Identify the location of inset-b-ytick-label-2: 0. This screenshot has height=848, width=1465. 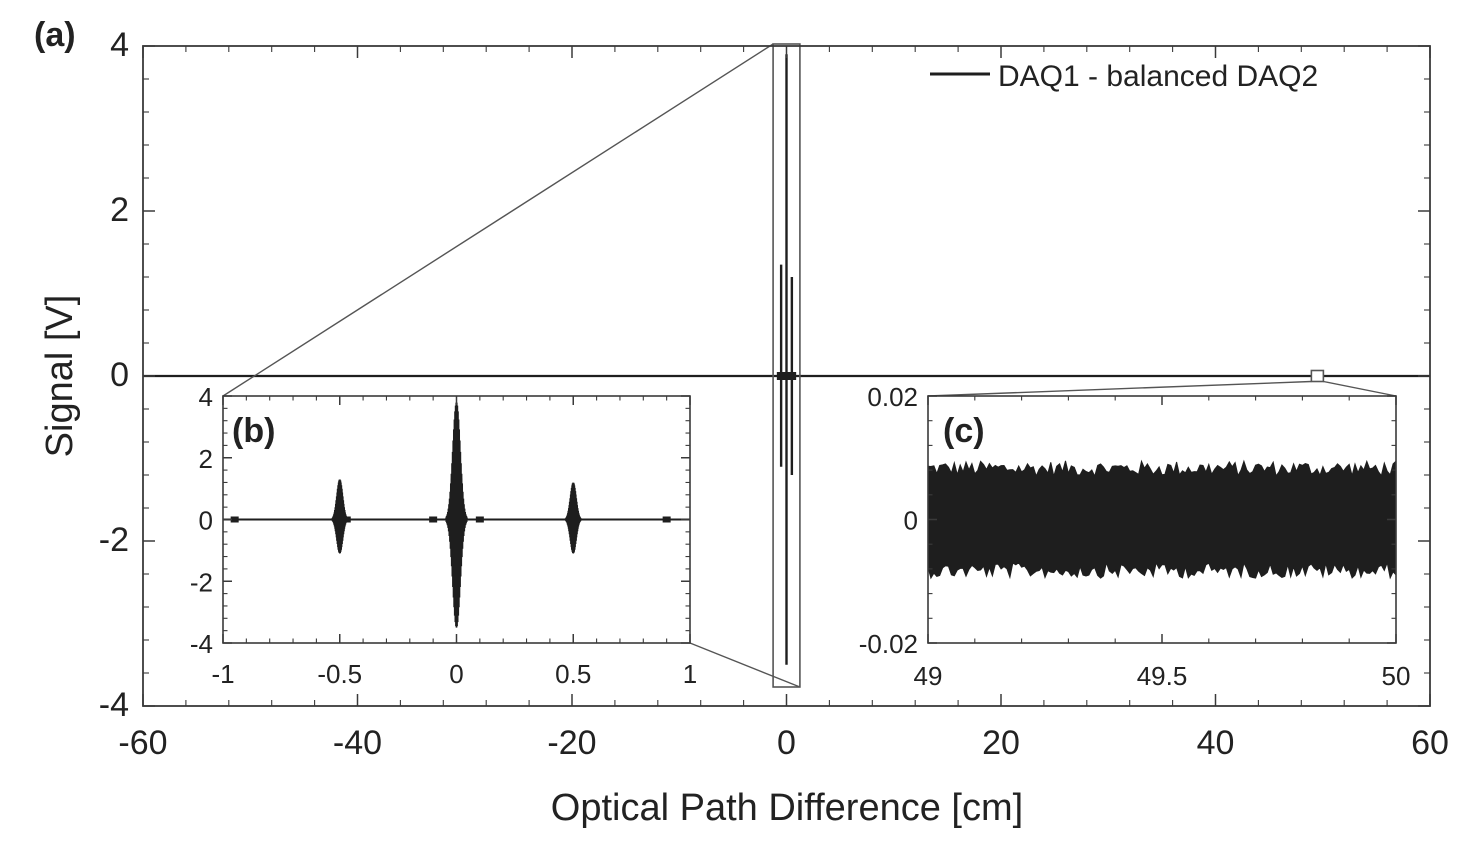
(206, 521).